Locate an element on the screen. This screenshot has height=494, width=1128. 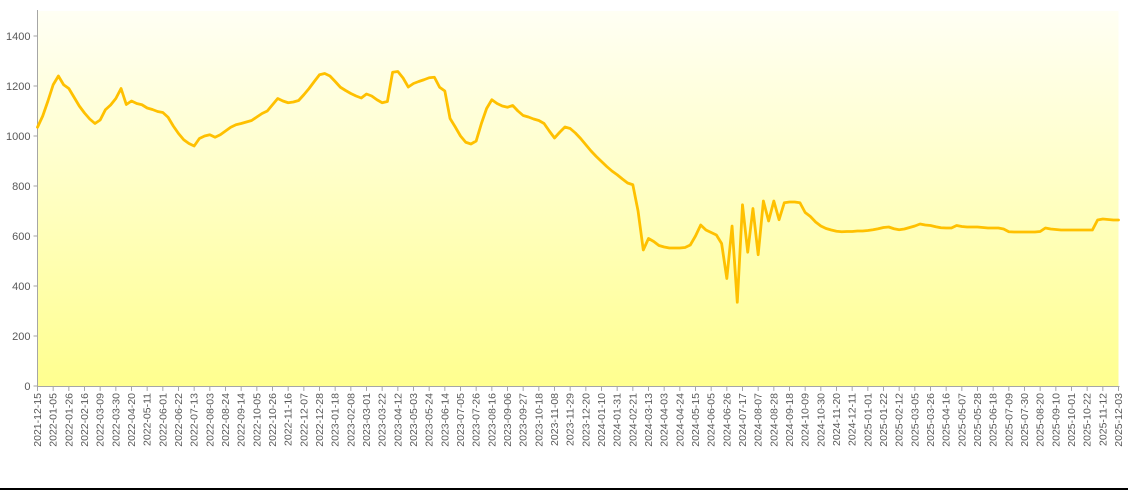
x-axis-label: 2023-09-06 is located at coordinates (508, 420).